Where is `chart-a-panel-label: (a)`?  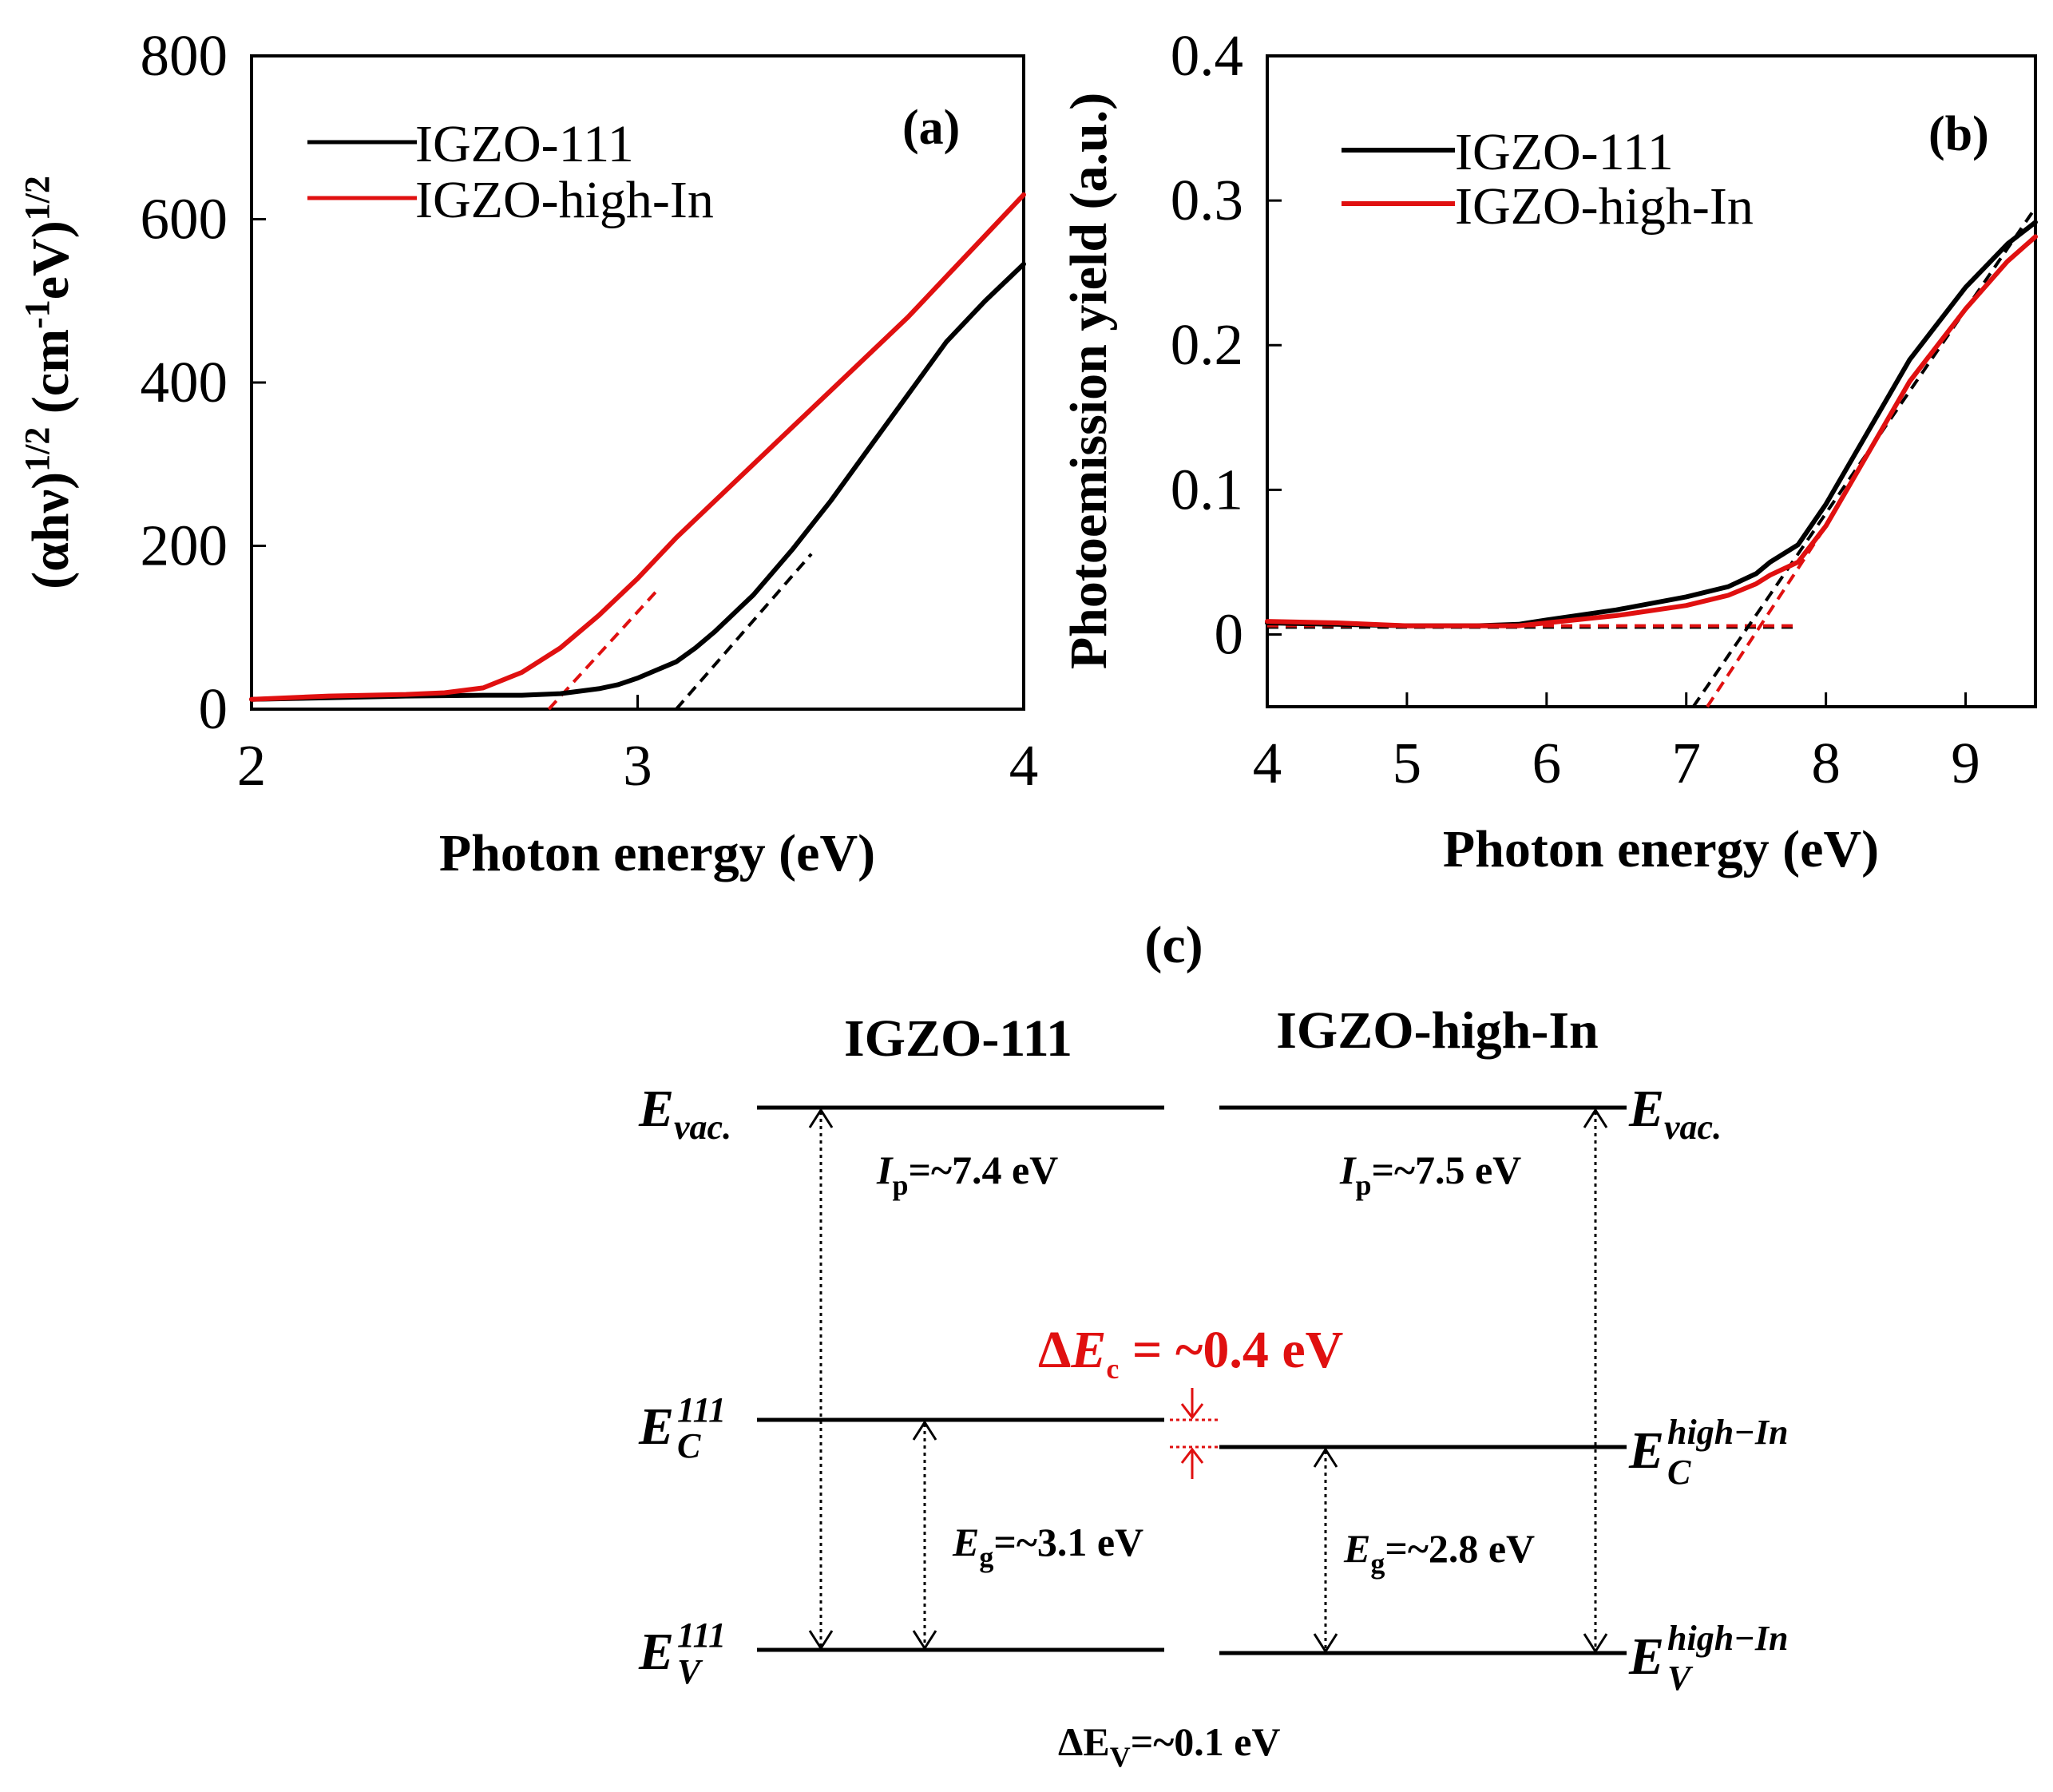 chart-a-panel-label: (a) is located at coordinates (931, 128).